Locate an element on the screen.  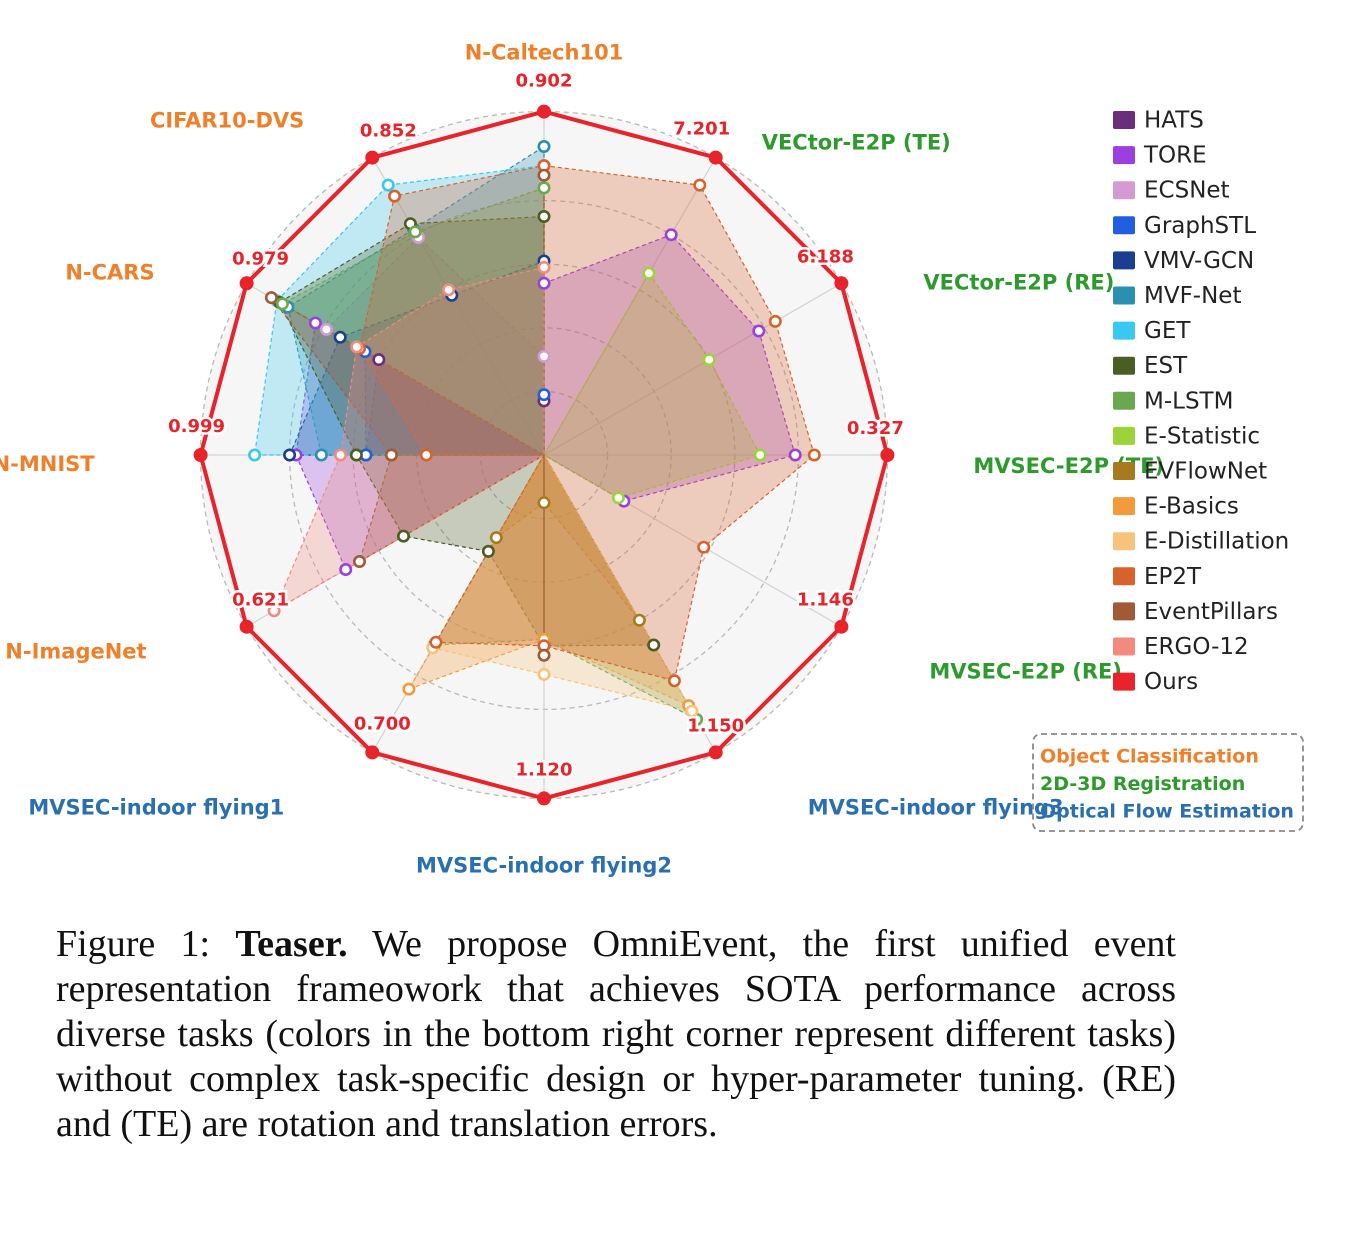
point-graphstl is located at coordinates (544, 395).